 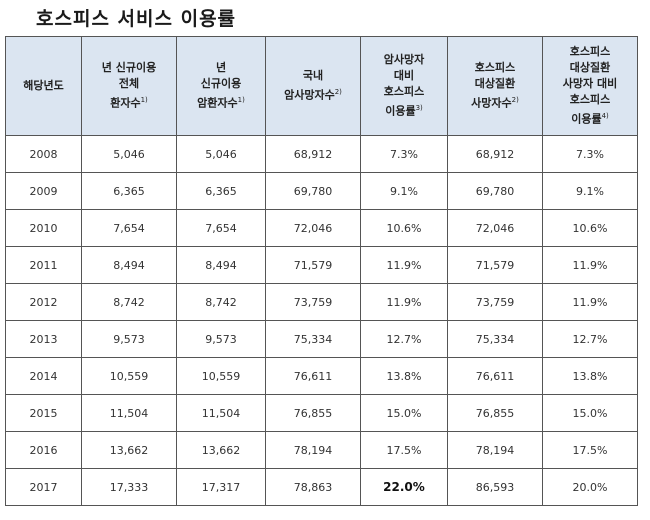 I want to click on year-cell: 2015, so click(x=43, y=413).